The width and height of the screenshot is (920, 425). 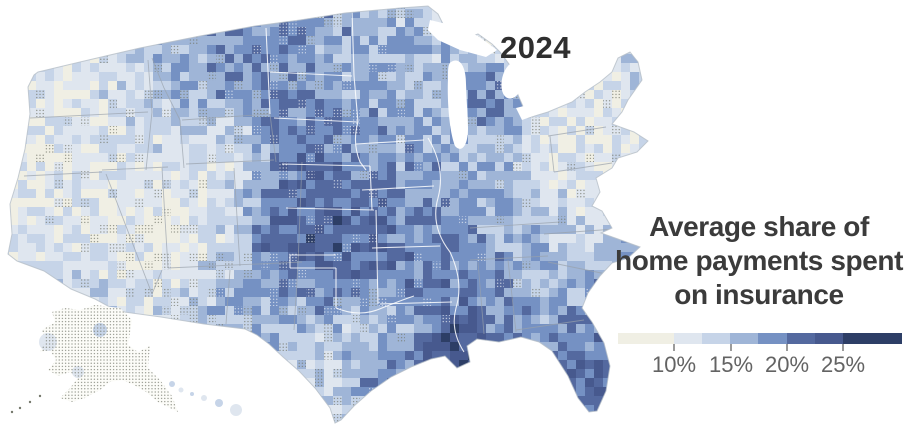 I want to click on alaska-inset, so click(x=94, y=359).